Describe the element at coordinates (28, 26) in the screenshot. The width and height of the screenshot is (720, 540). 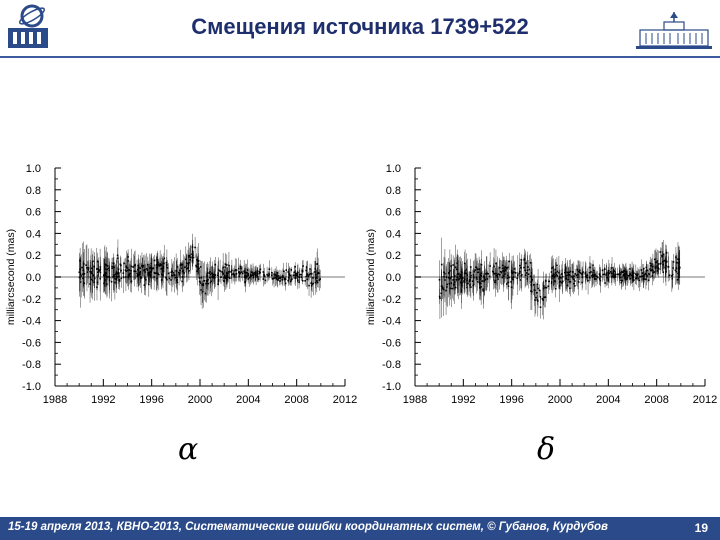
I see `institute-logo-icon` at that location.